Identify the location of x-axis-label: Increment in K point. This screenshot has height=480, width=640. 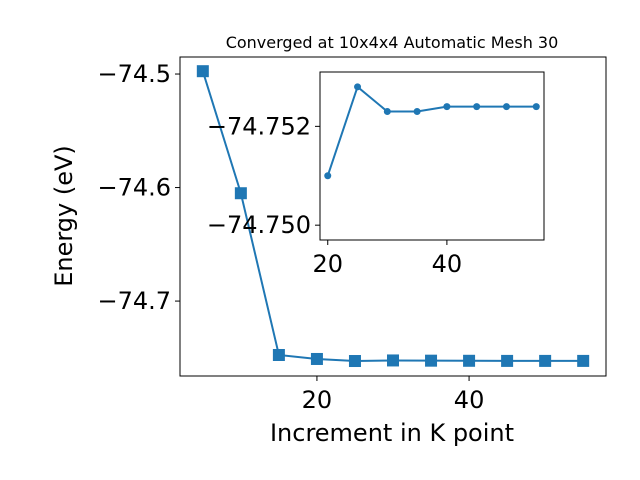
(392, 433).